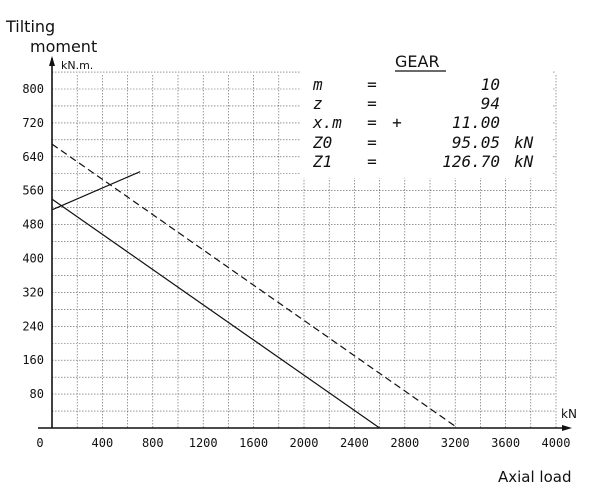 This screenshot has width=597, height=498. What do you see at coordinates (354, 443) in the screenshot?
I see `x-tick-label: 2400` at bounding box center [354, 443].